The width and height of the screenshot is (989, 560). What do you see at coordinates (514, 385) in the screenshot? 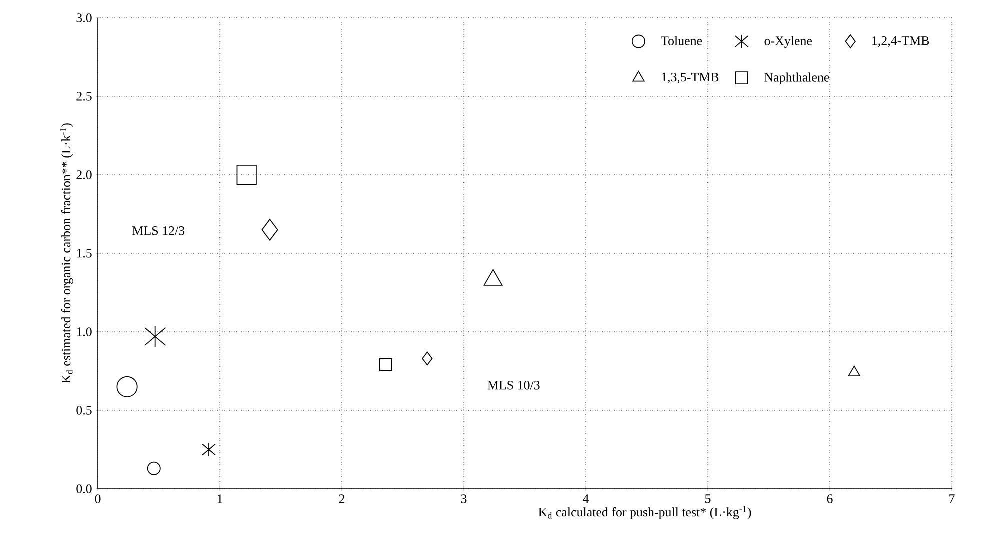
I see `annotation: MLS 10/3` at bounding box center [514, 385].